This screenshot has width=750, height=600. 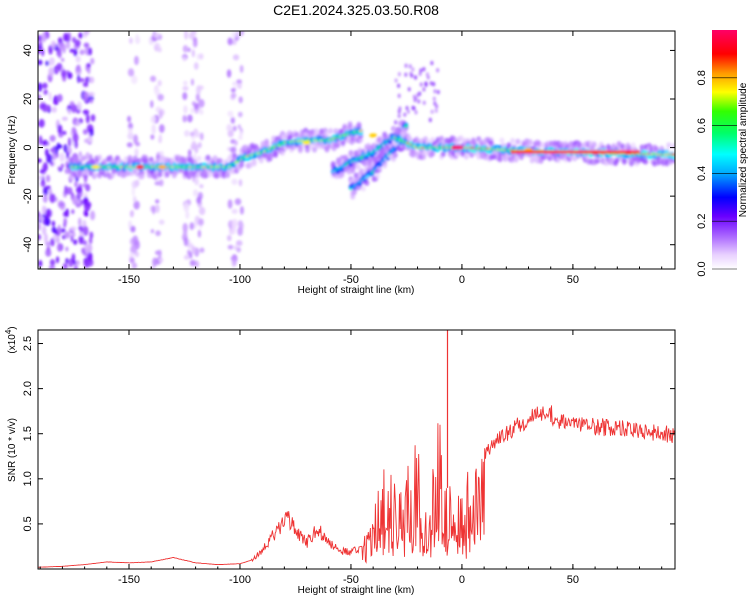 I want to click on colorbar-tick-label-3: 0.6, so click(x=702, y=125).